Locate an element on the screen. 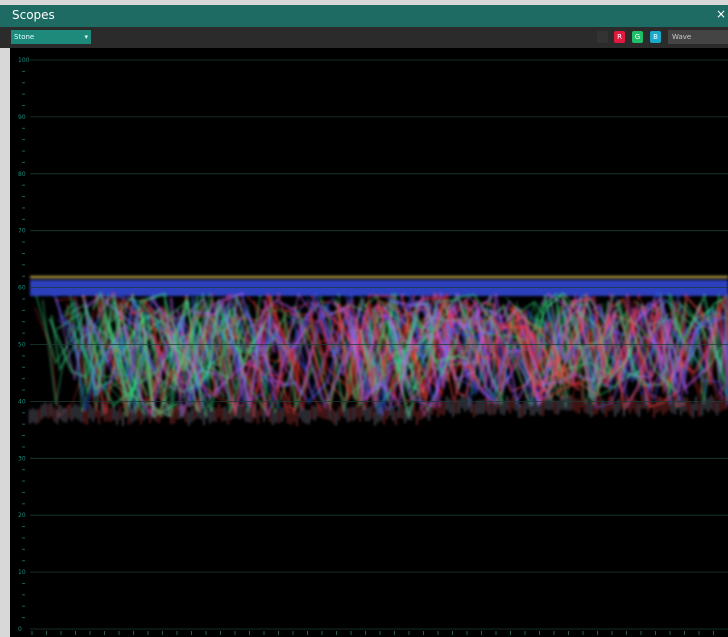 This screenshot has height=637, width=728. scale-label: 70 is located at coordinates (22, 231).